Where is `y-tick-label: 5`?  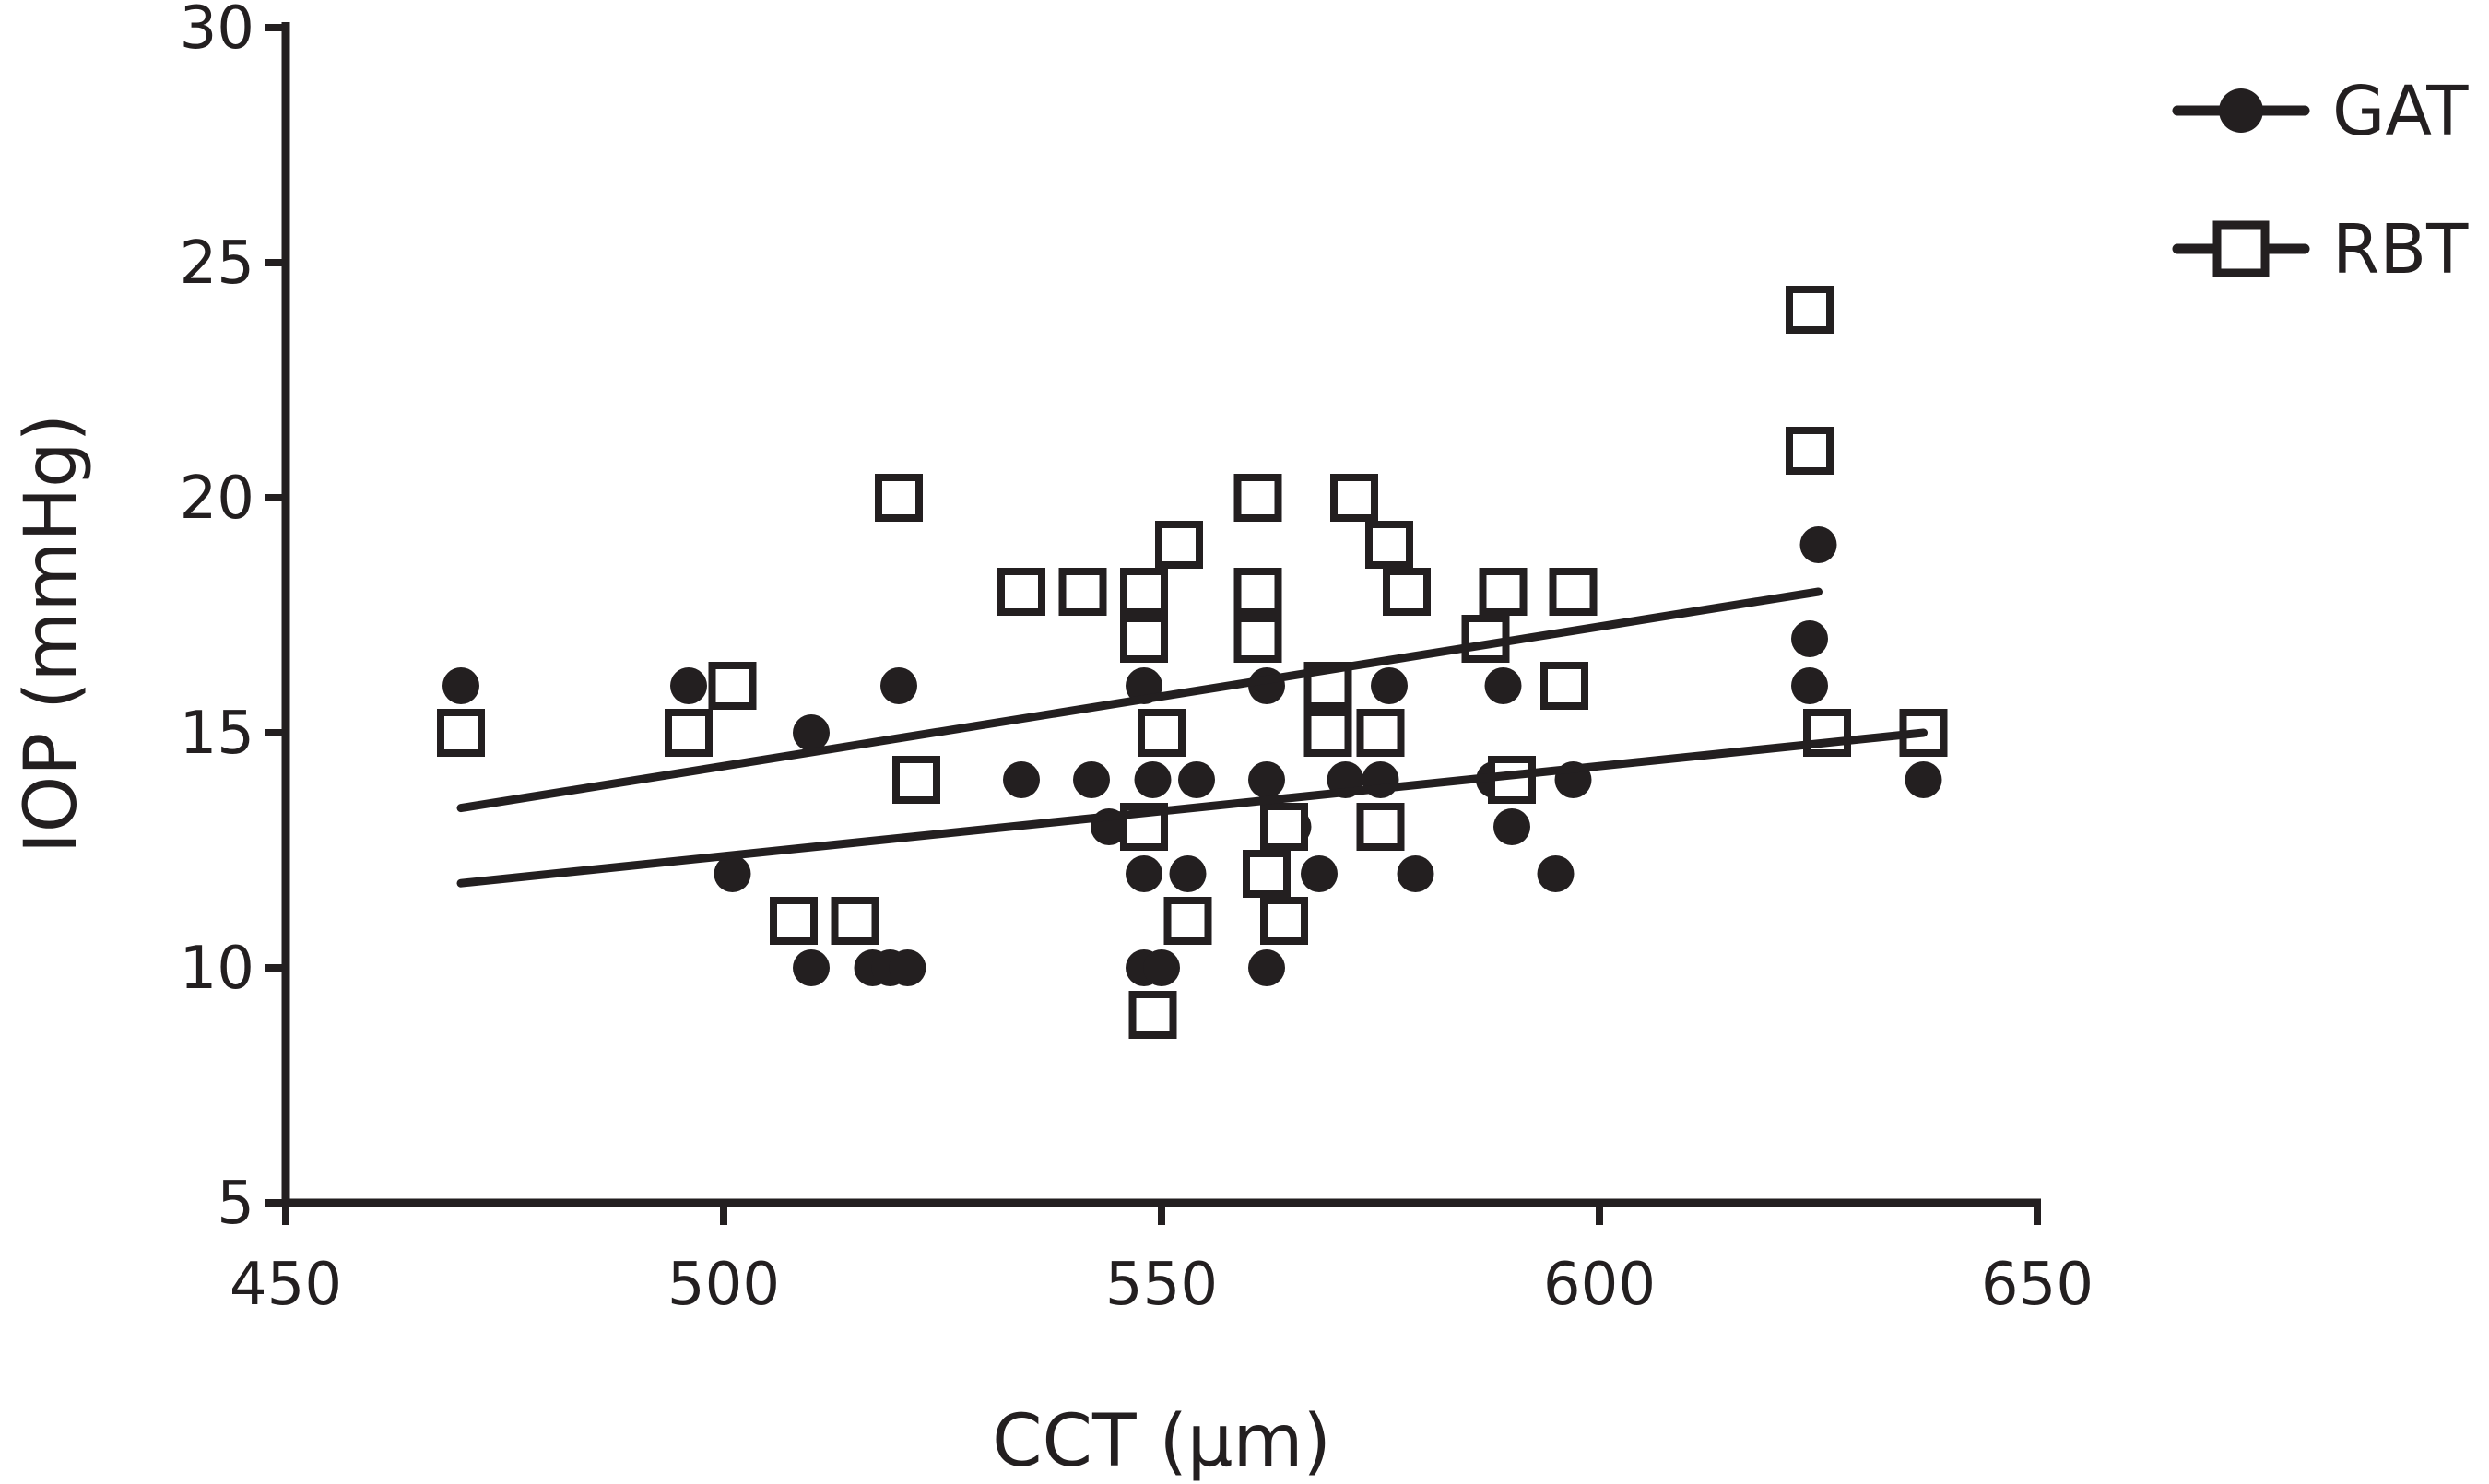
y-tick-label: 5 is located at coordinates (235, 1204).